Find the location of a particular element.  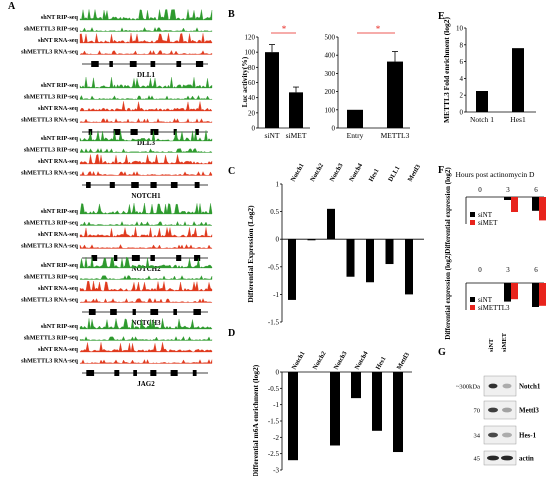

panel-label: C is located at coordinates (231, 171).